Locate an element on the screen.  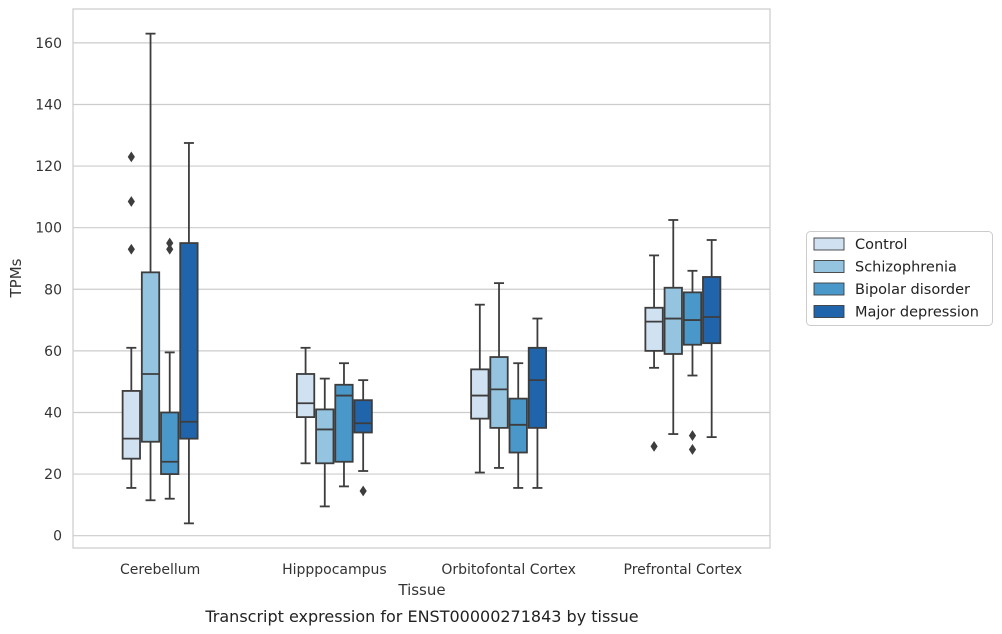
y-tick-label: 20 is located at coordinates (53, 475).